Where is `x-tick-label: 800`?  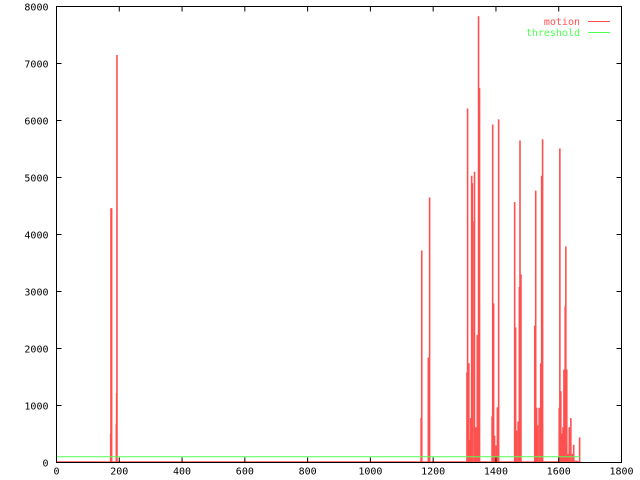 x-tick-label: 800 is located at coordinates (308, 472).